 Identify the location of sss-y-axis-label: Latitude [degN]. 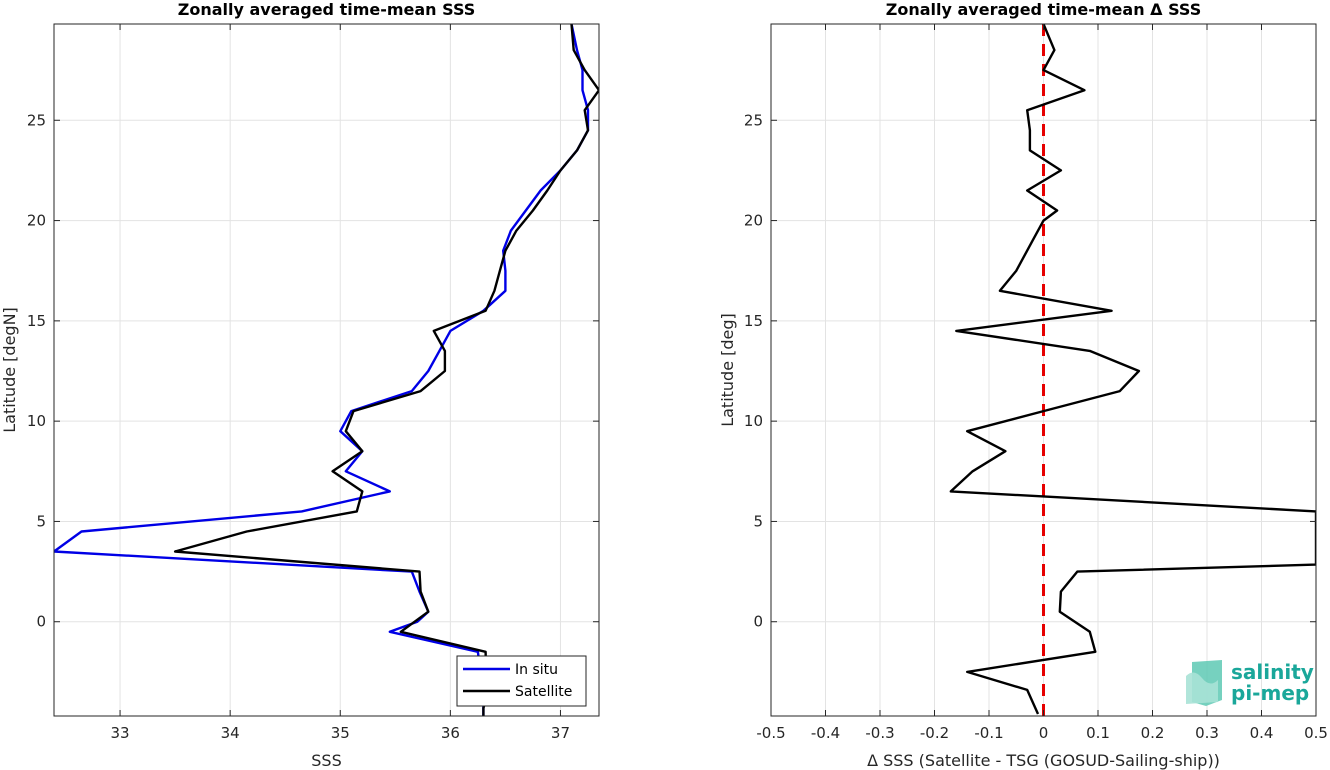
(9, 370).